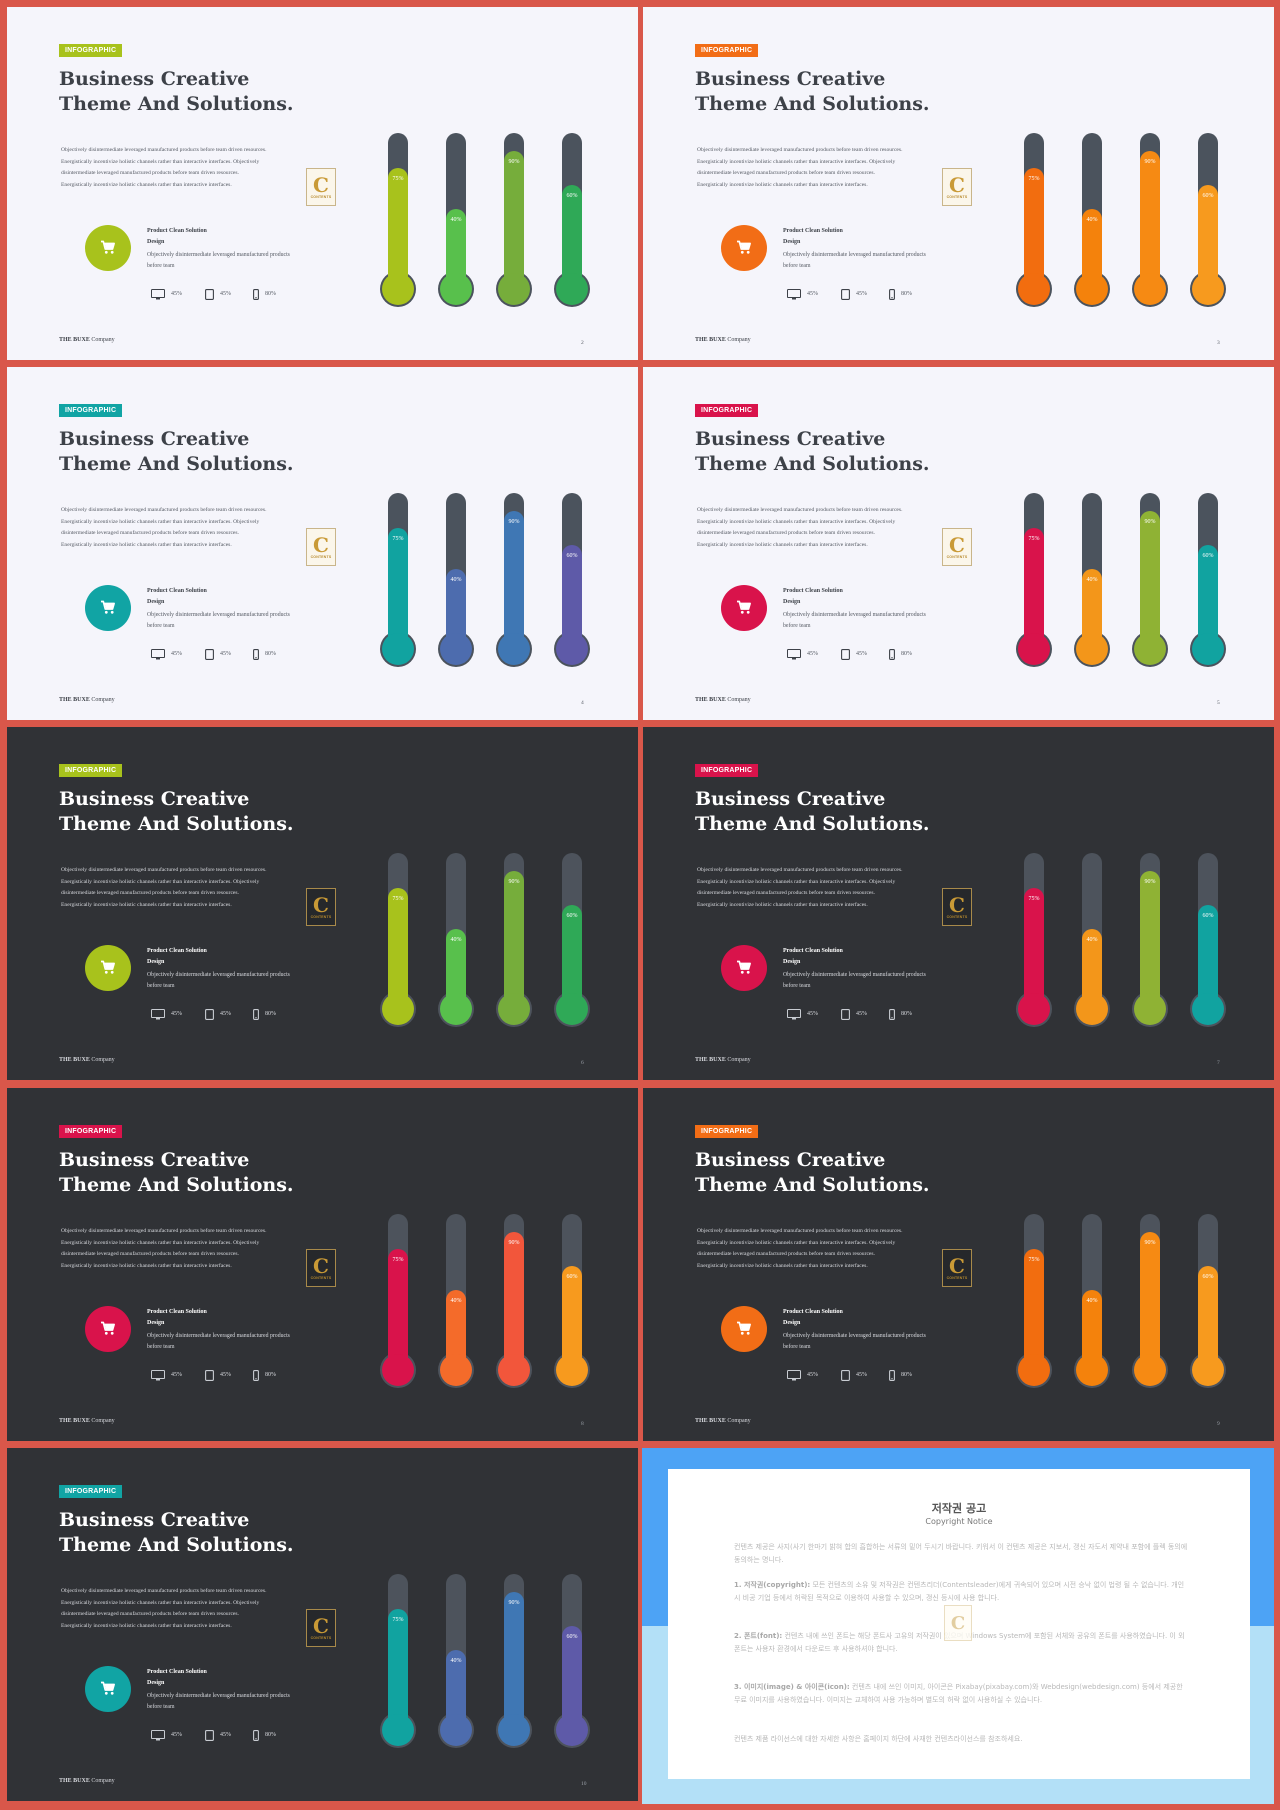 Image resolution: width=1280 pixels, height=1810 pixels. I want to click on thermometer-bar: 90%, so click(514, 940).